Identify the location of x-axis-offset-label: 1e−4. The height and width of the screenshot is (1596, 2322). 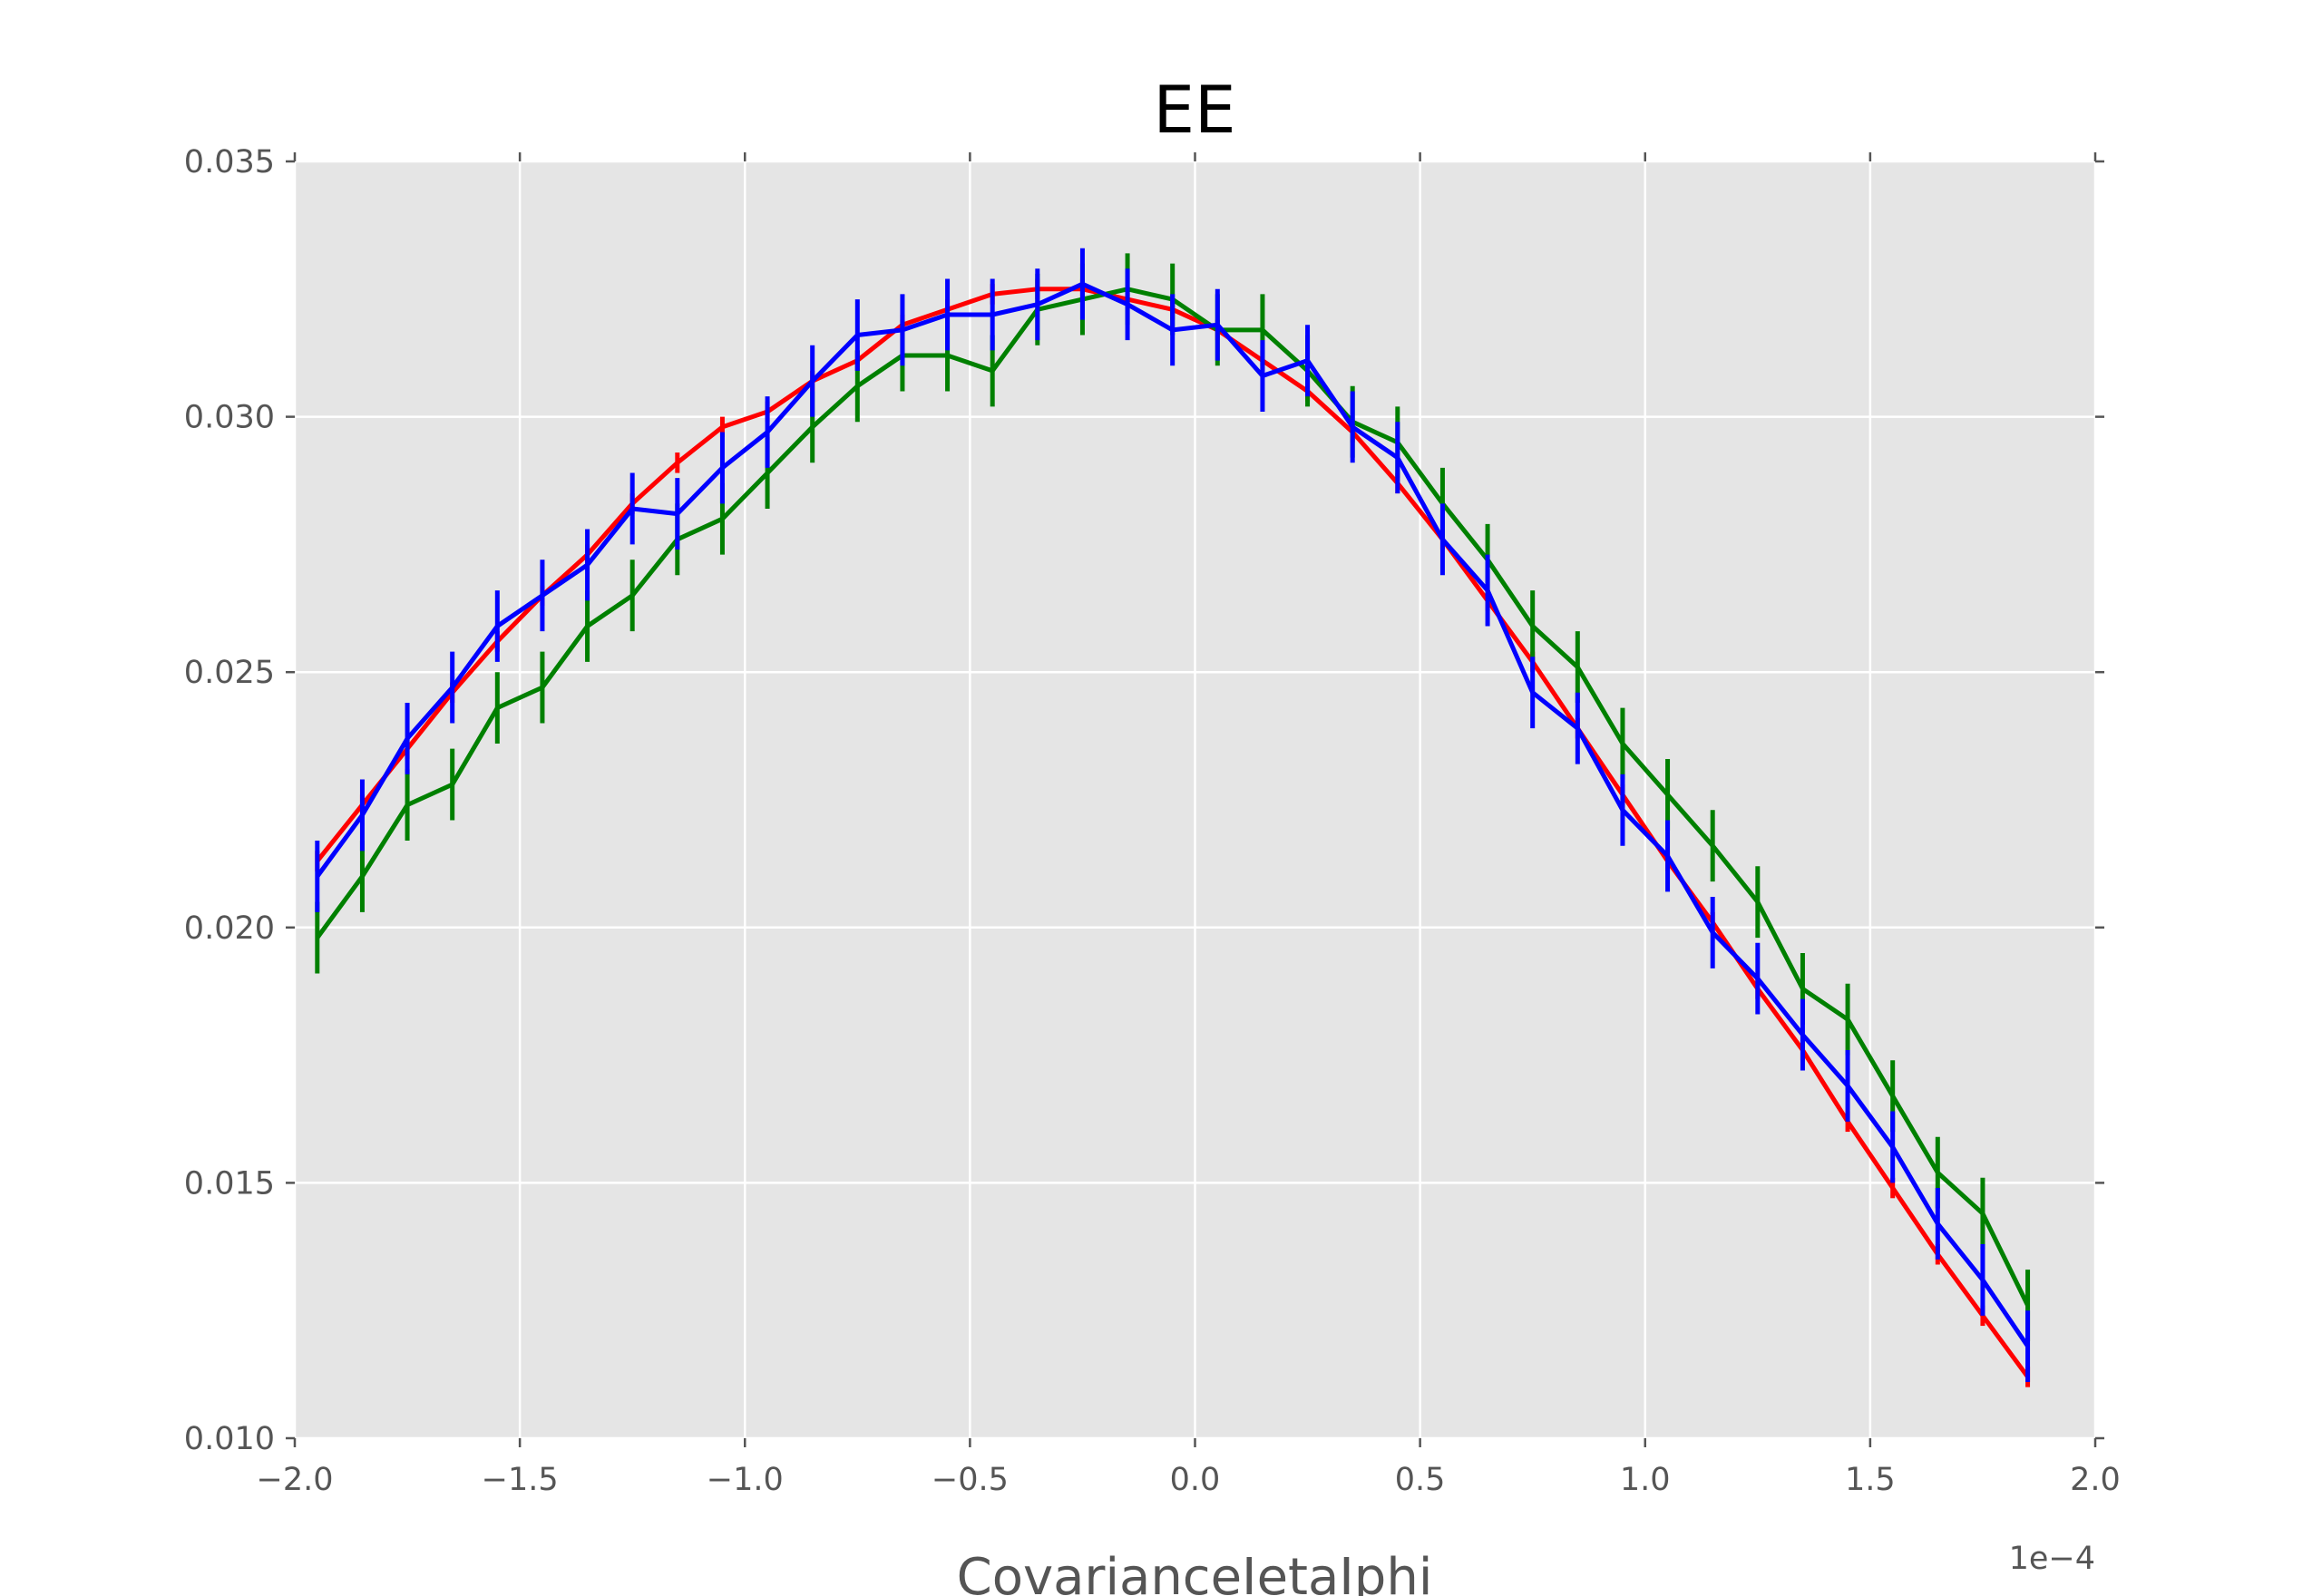
(2052, 1559).